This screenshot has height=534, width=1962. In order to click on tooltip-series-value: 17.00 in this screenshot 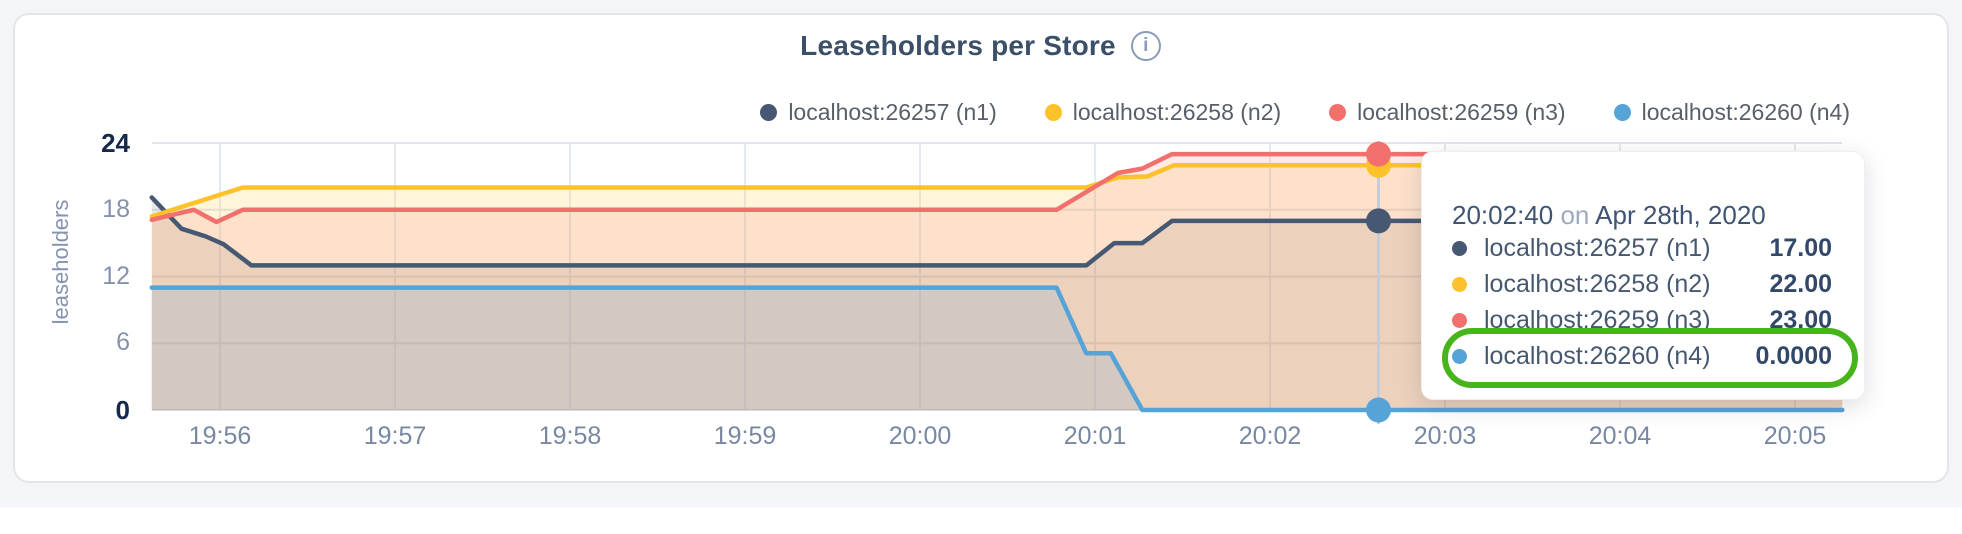, I will do `click(1800, 247)`.